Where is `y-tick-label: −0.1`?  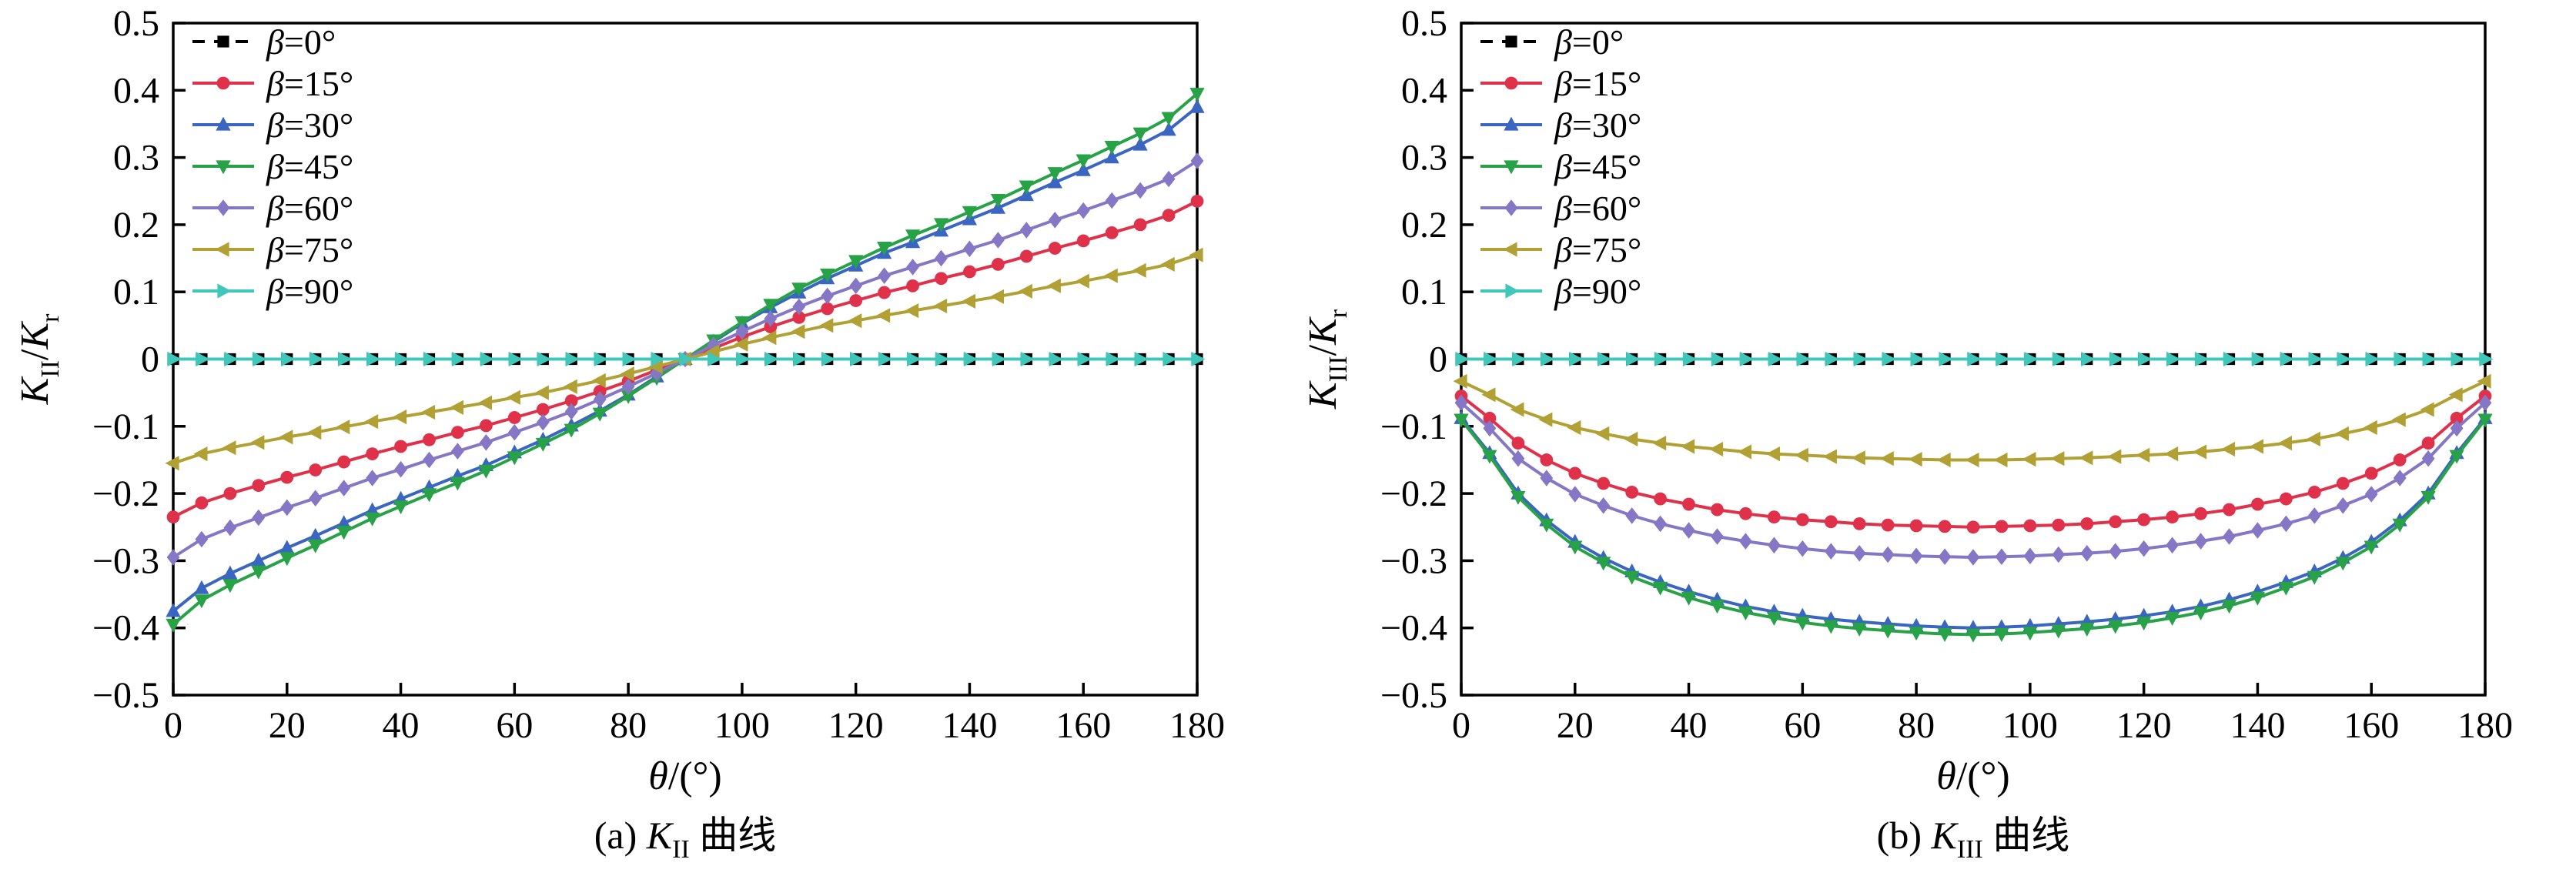
y-tick-label: −0.1 is located at coordinates (1414, 426).